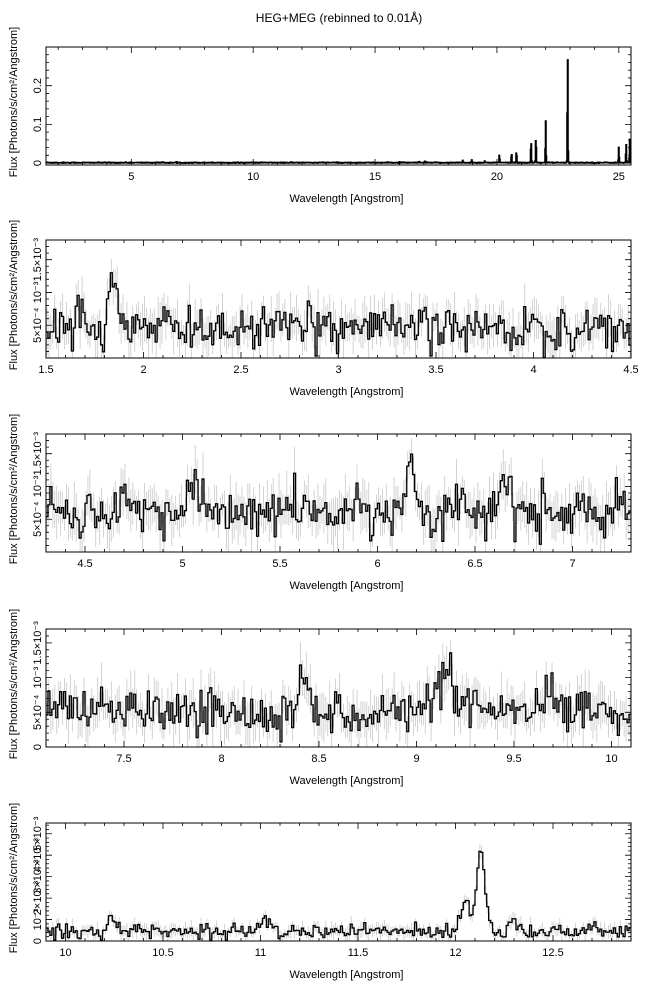 This screenshot has height=991, width=650. I want to click on y-tick-label: 2×10⁻³, so click(38, 898).